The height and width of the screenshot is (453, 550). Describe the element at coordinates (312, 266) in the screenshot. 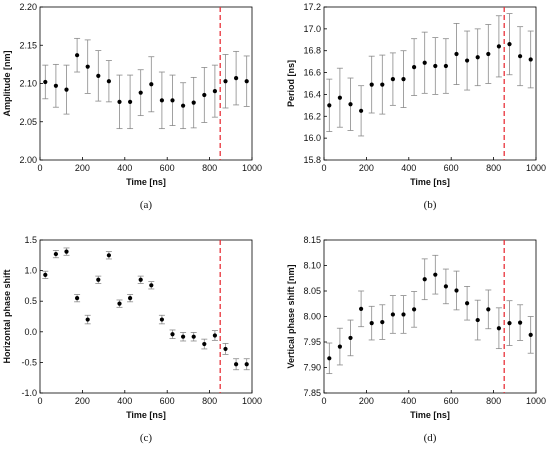

I see `y-tick-label: 8.10` at that location.